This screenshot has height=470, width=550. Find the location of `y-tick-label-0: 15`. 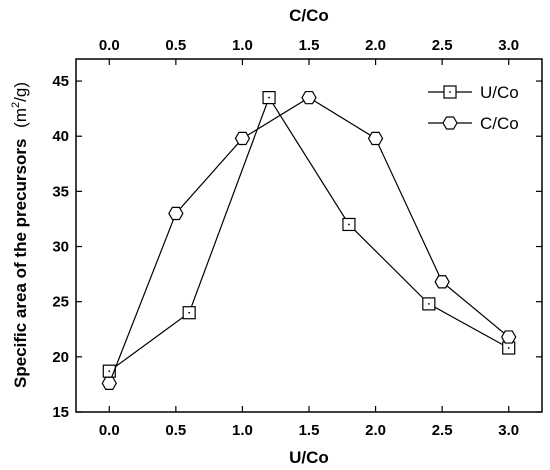

y-tick-label-0: 15 is located at coordinates (60, 412).